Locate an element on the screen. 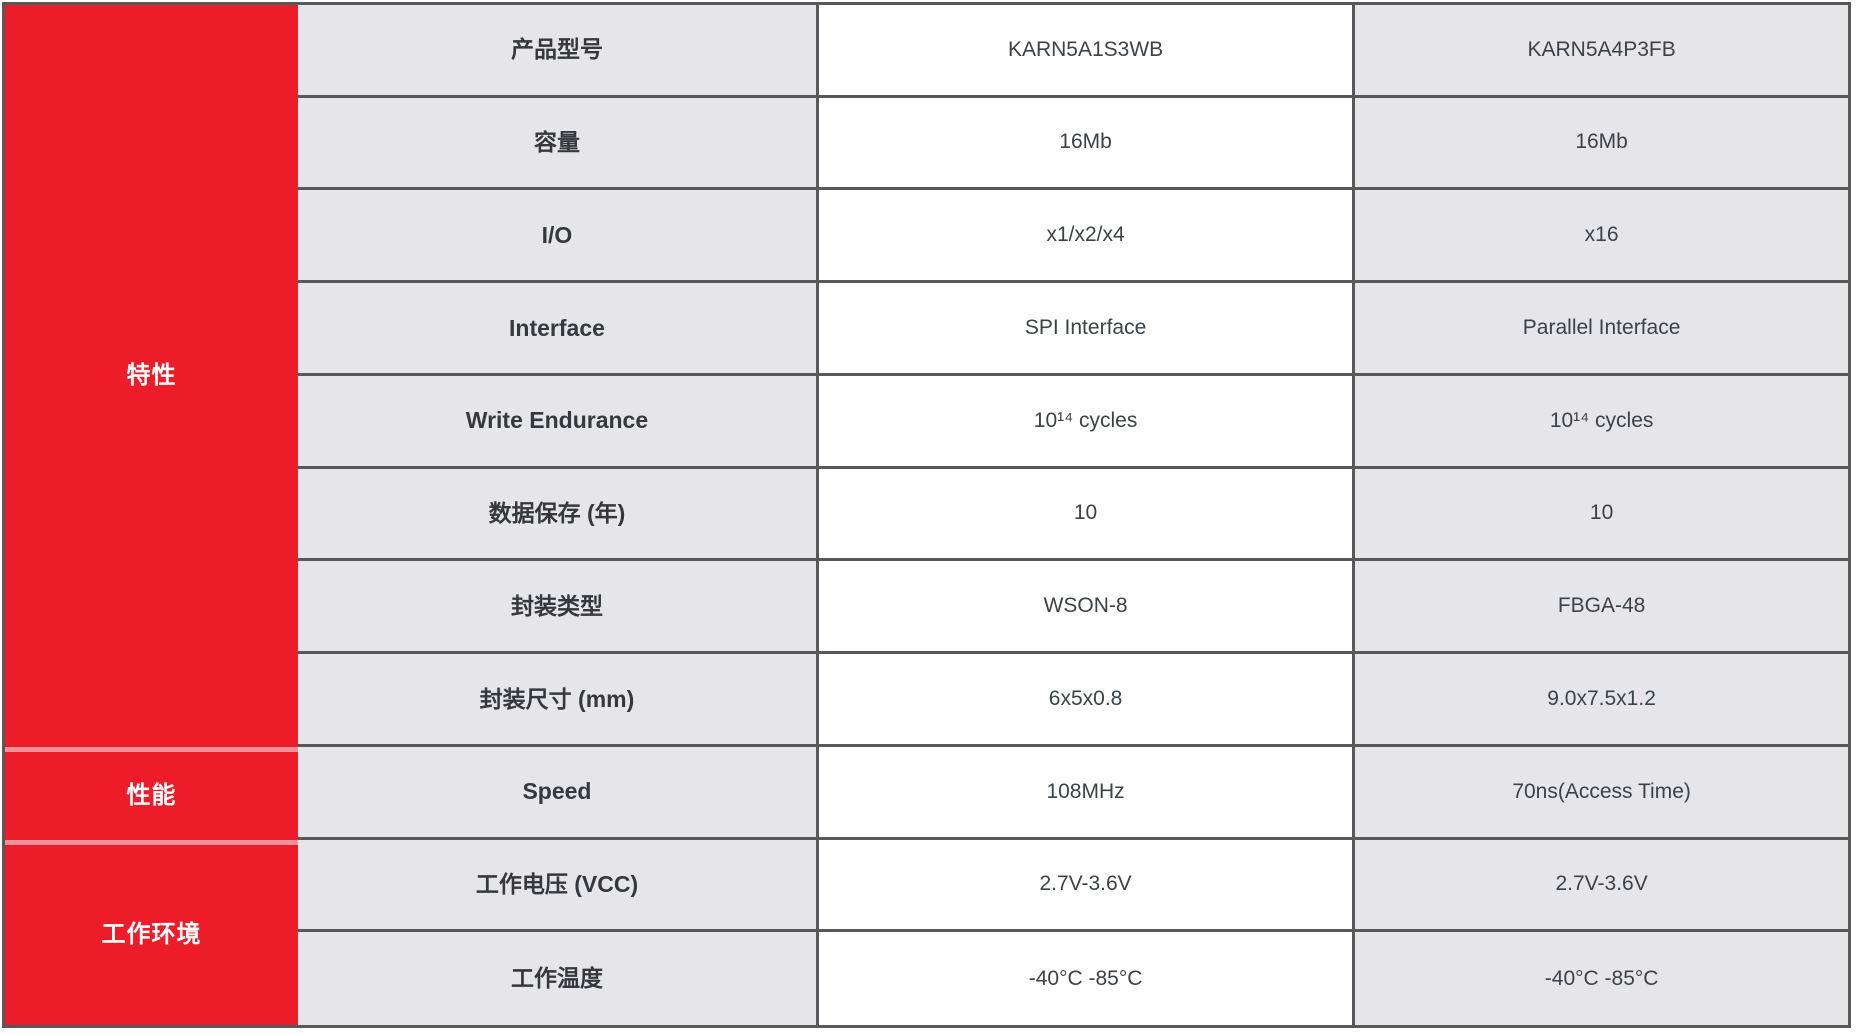 The height and width of the screenshot is (1035, 1858). product-a-value: WSON-8 is located at coordinates (1084, 608).